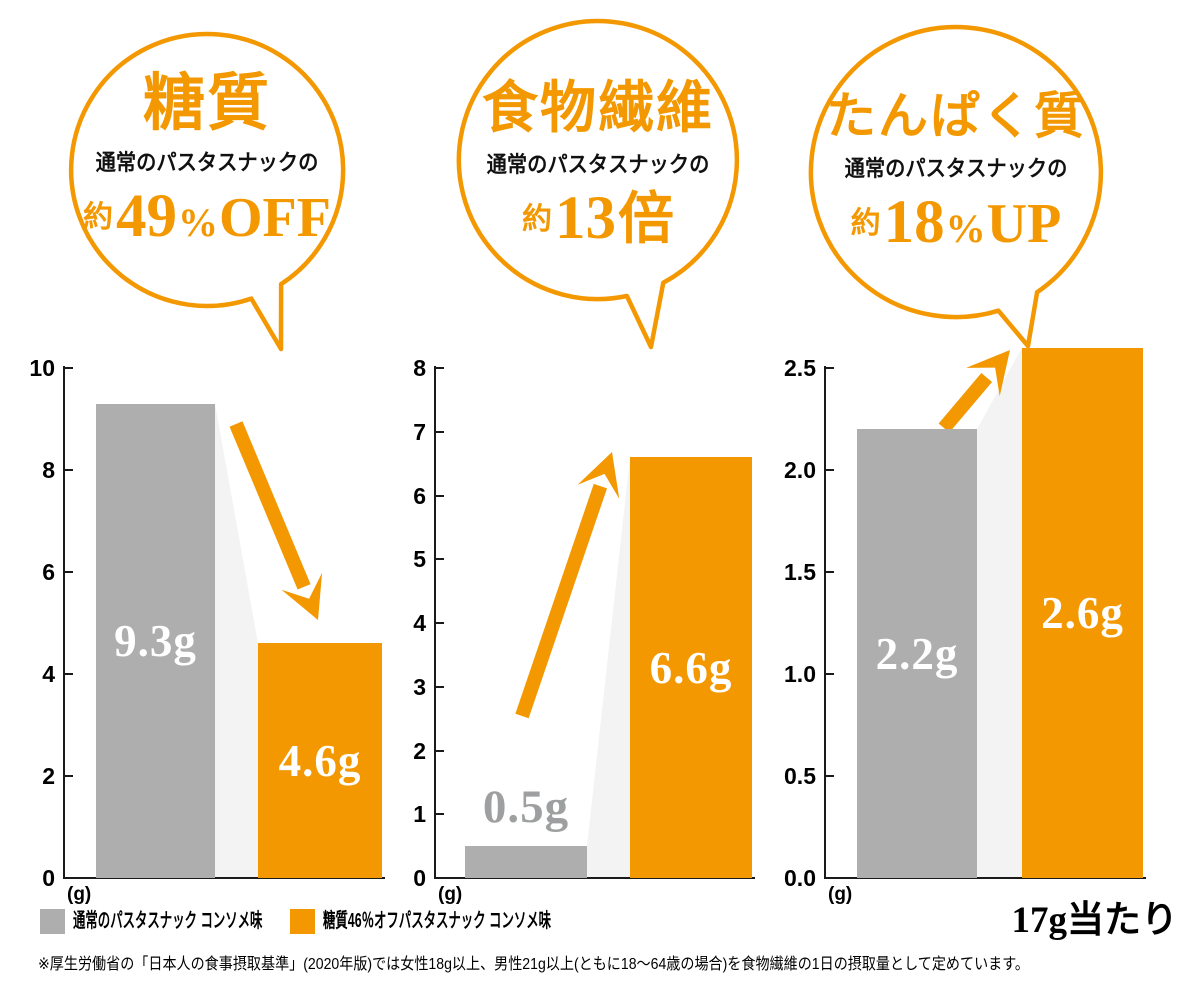 The width and height of the screenshot is (1200, 986). Describe the element at coordinates (42, 368) in the screenshot. I see `axis-tick-label: 10` at that location.